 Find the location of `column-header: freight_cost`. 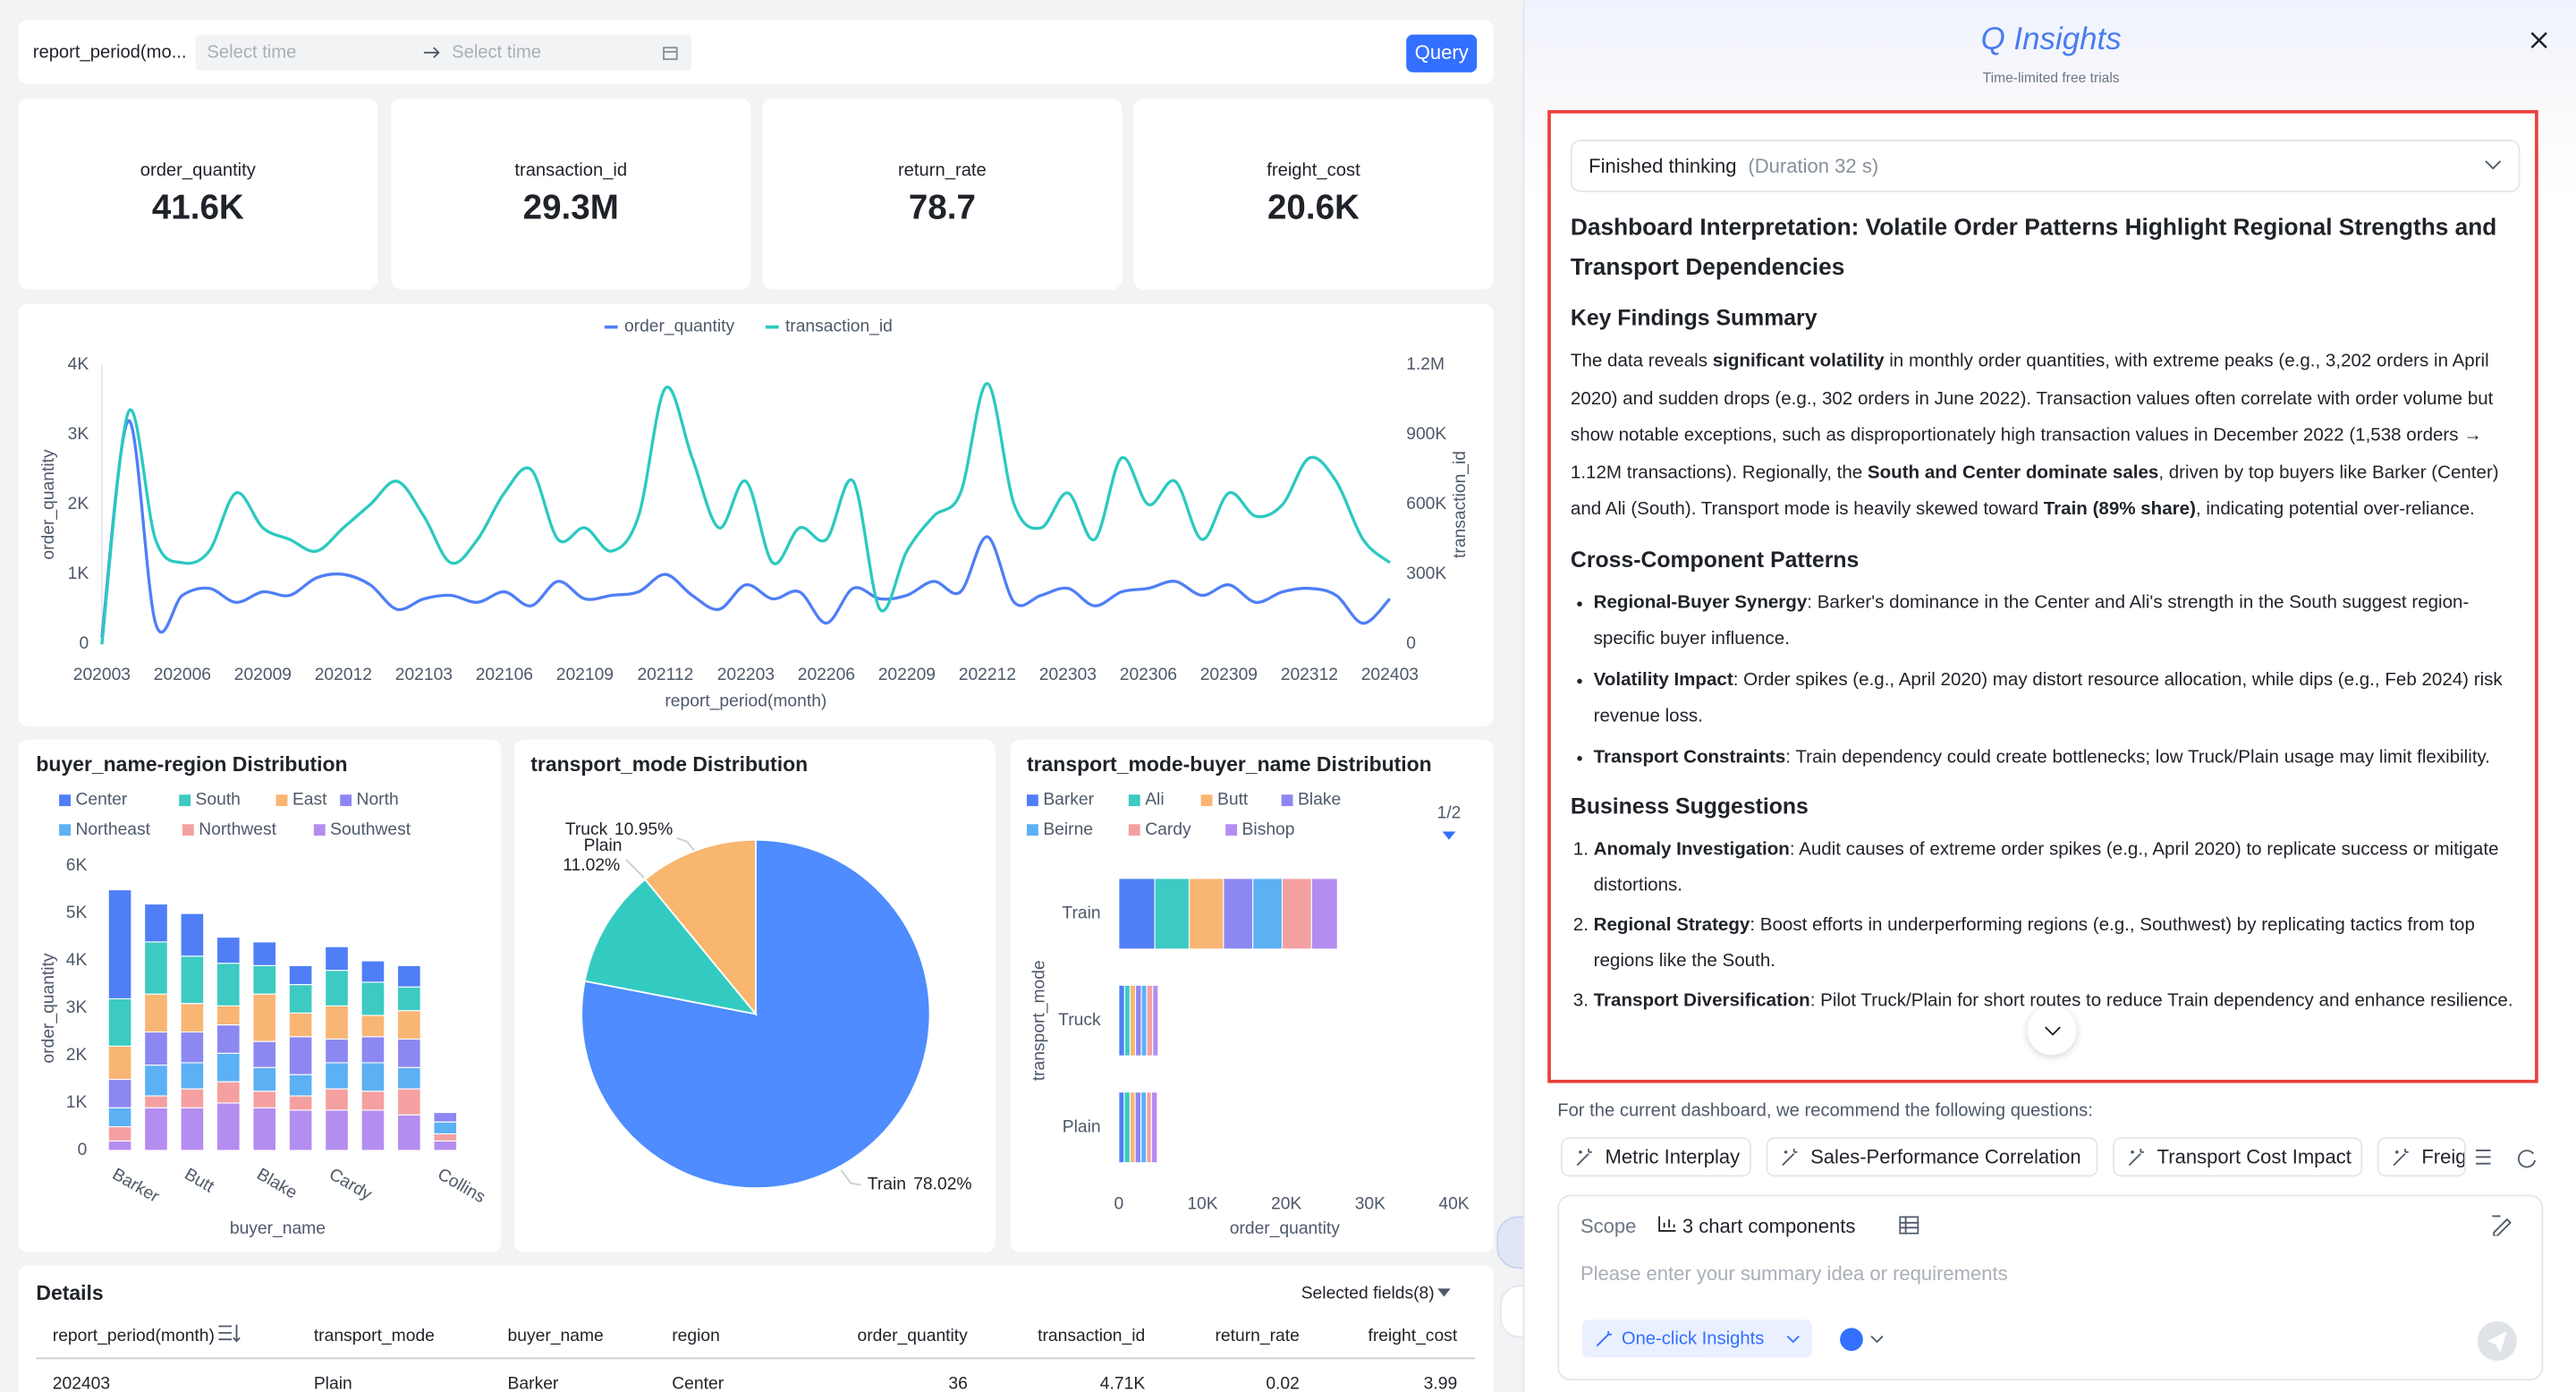

column-header: freight_cost is located at coordinates (1413, 1336).